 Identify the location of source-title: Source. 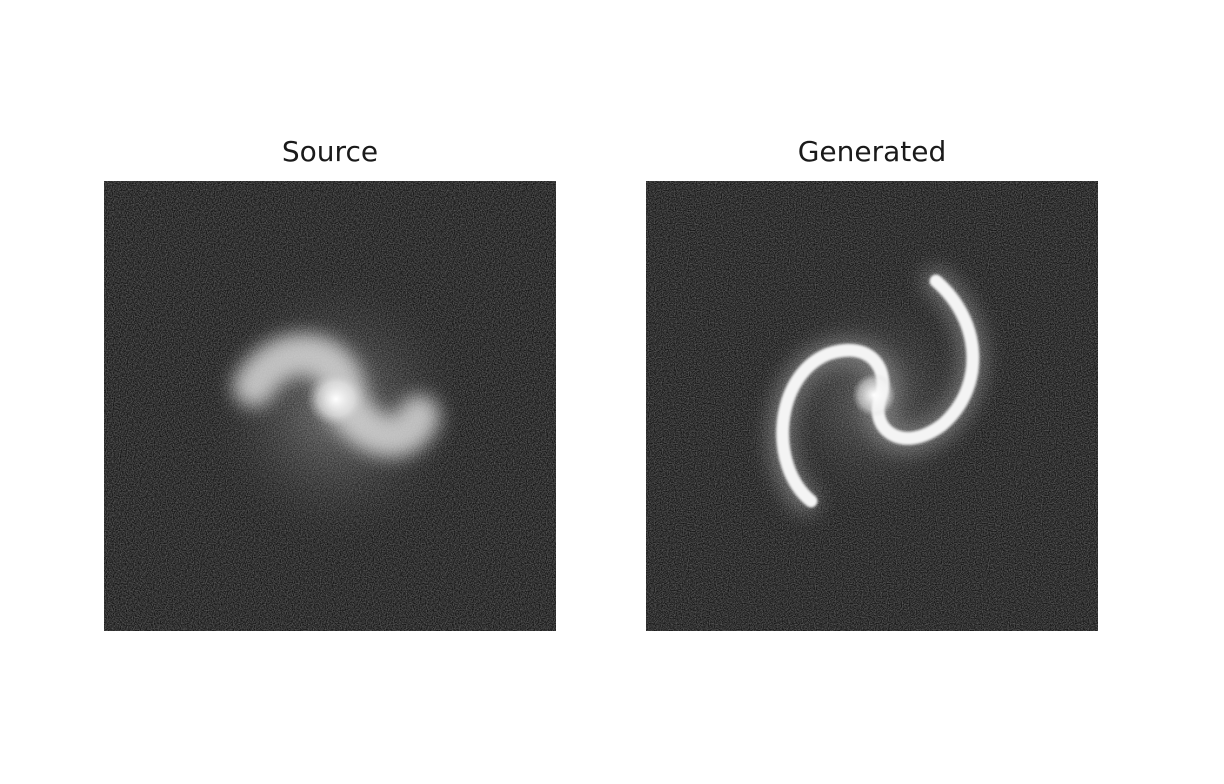
(330, 151).